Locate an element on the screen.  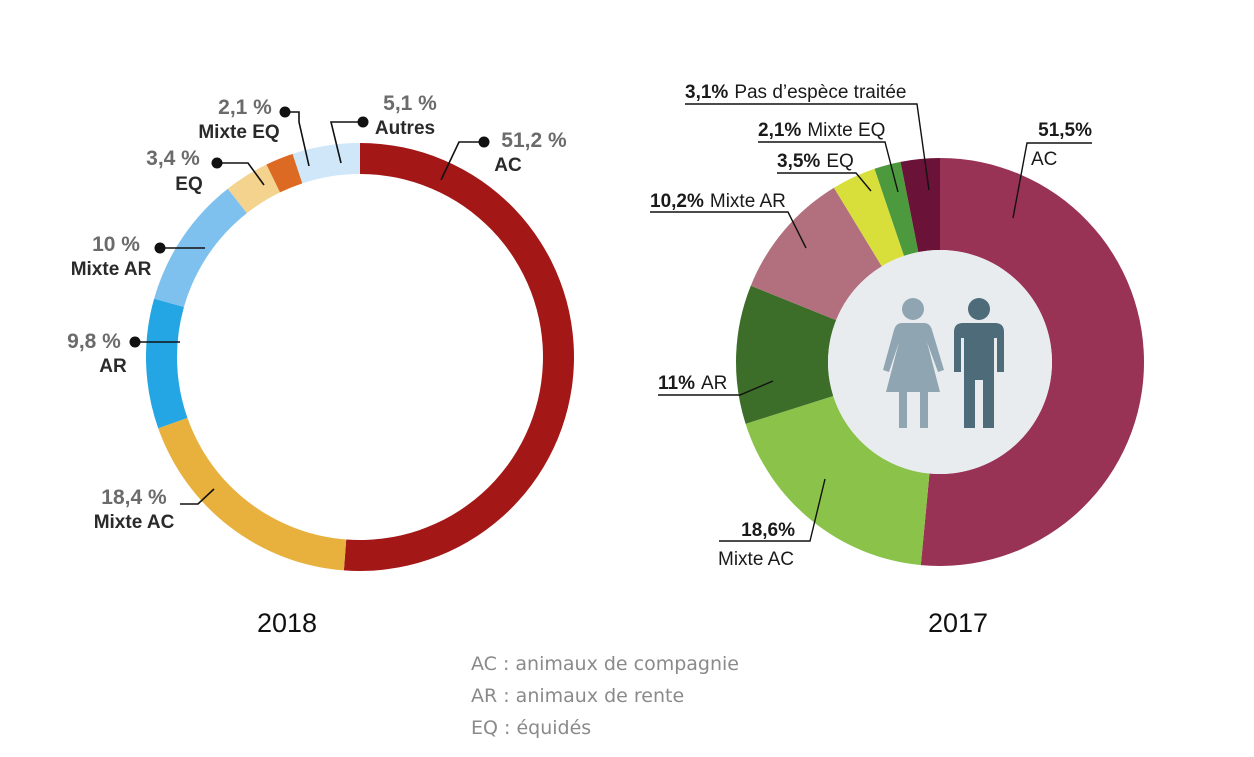
leader-2017-mixte-ar is located at coordinates (728, 230).